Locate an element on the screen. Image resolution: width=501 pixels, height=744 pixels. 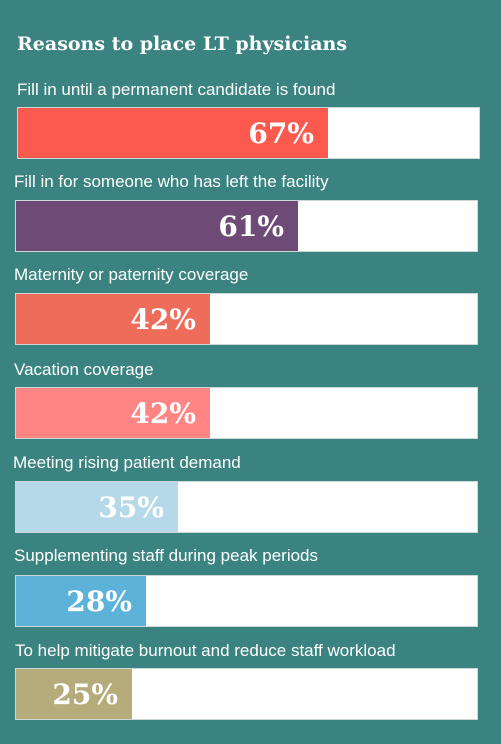
bar-value-label: 61% is located at coordinates (251, 226).